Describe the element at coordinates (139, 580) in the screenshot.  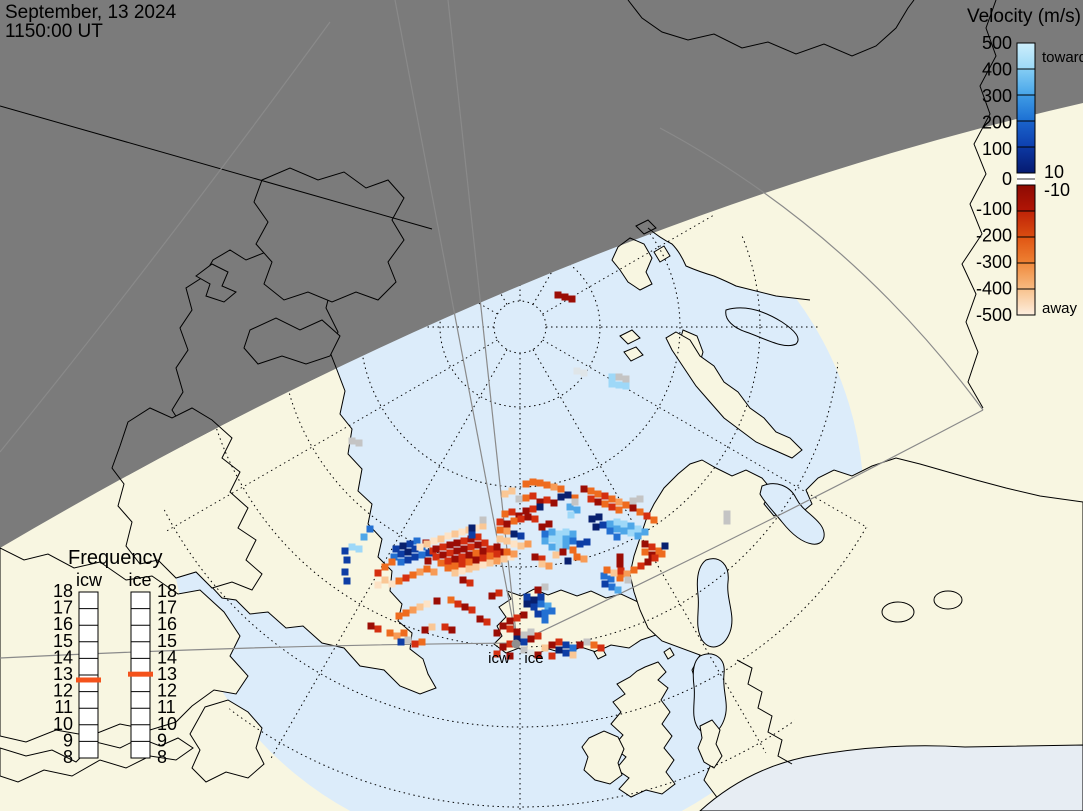
I see `freq-column-label-ice: ice` at that location.